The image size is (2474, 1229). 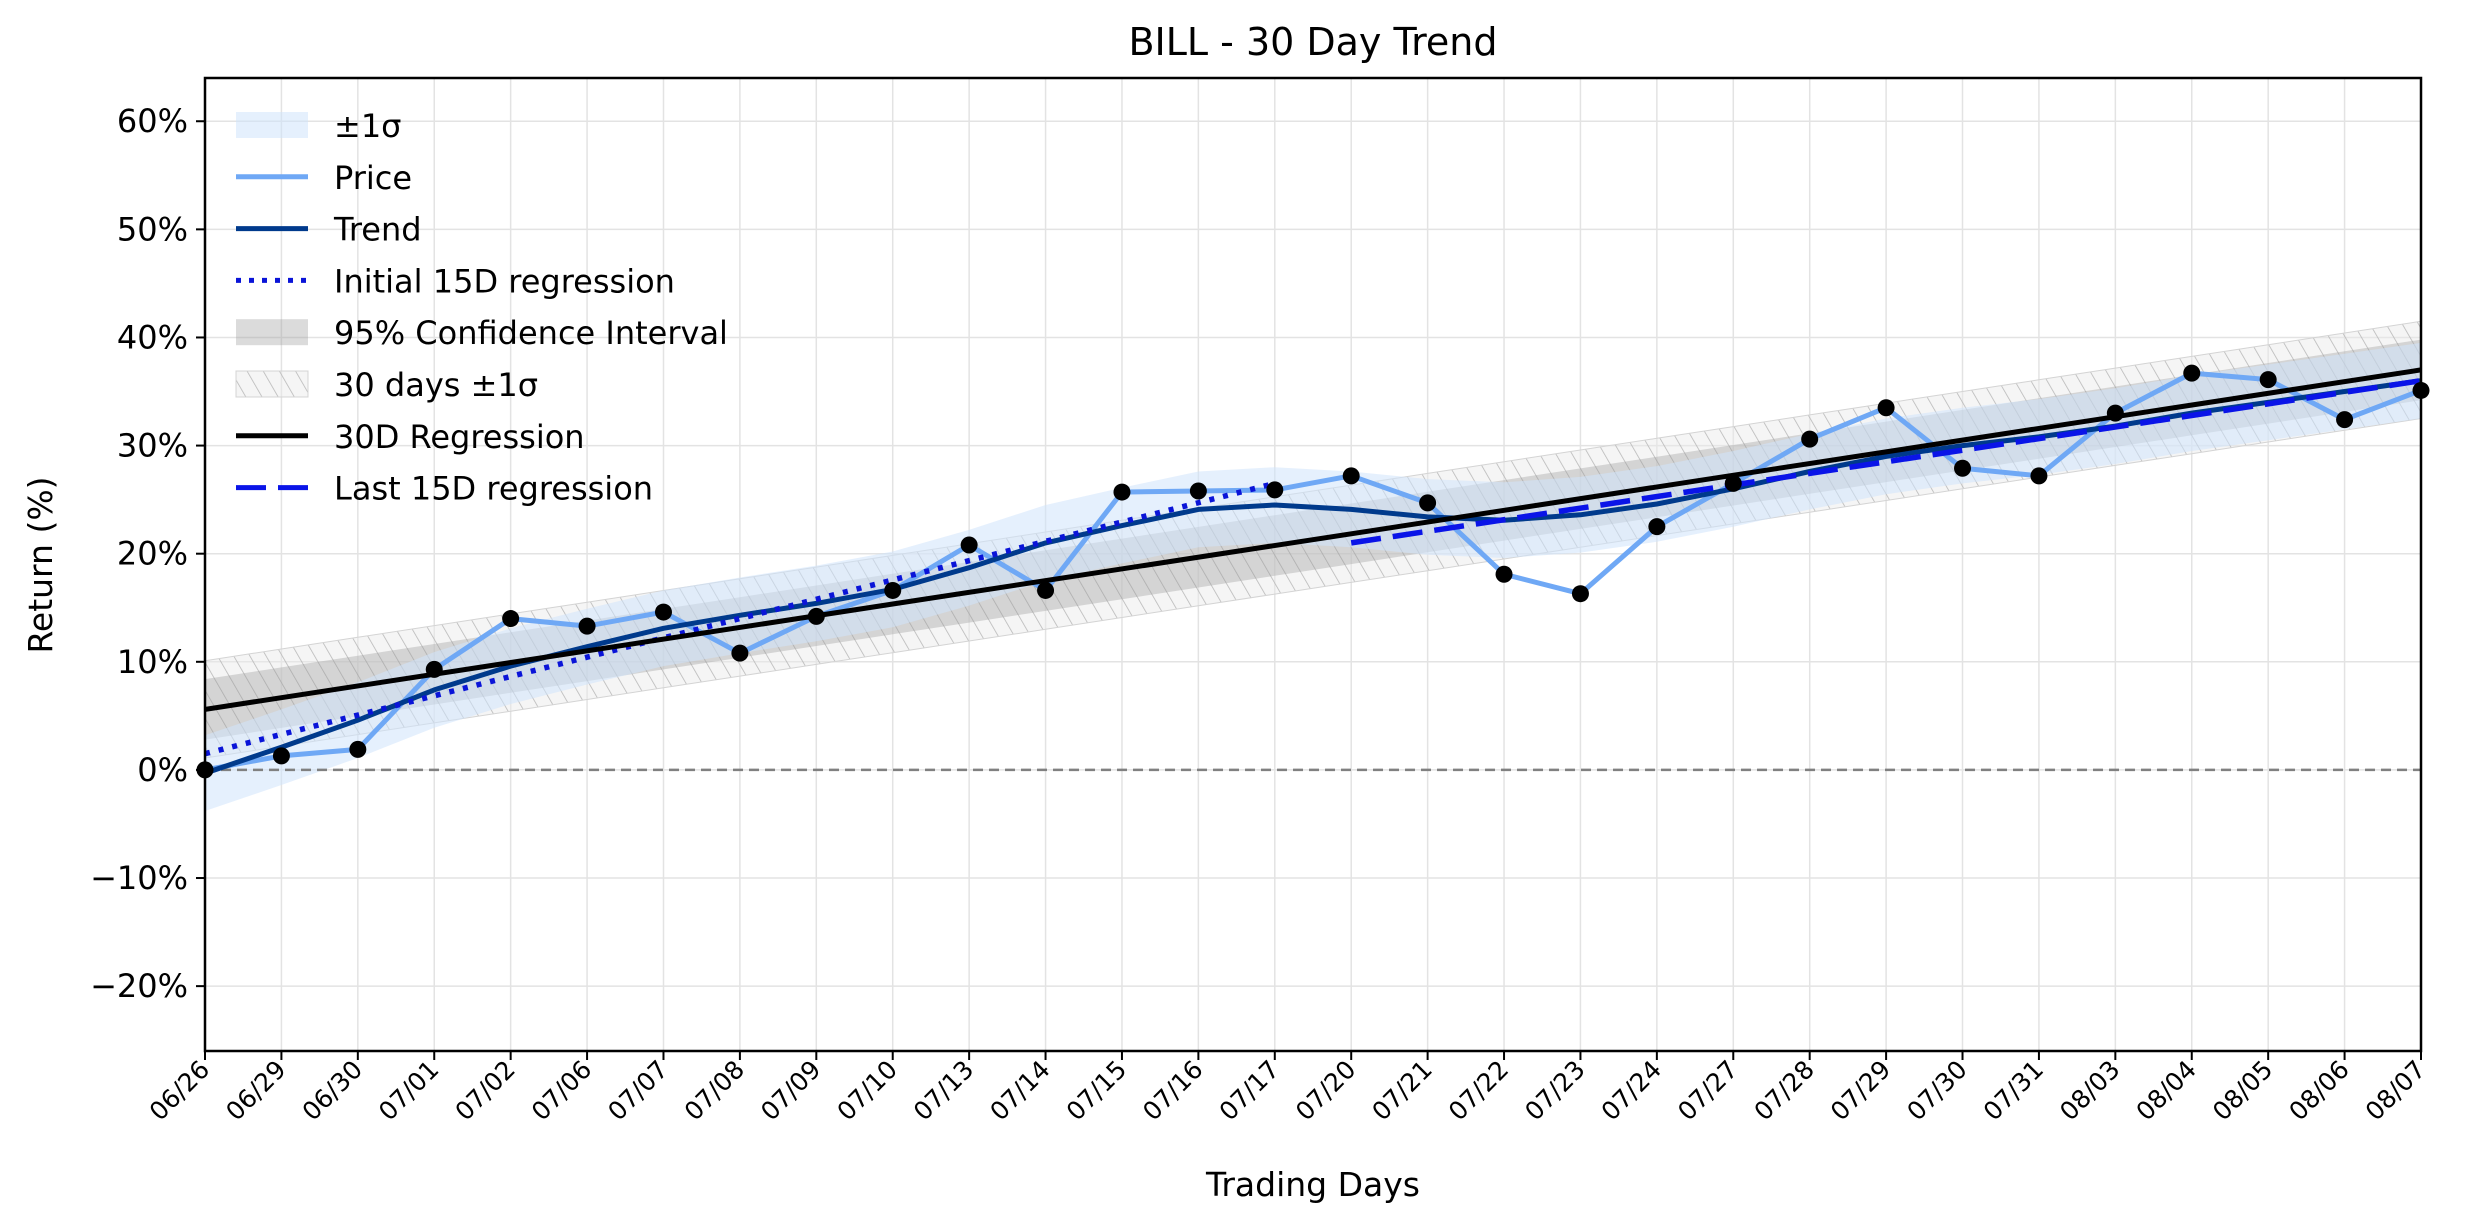 I want to click on x-tick-label: 07/30, so click(x=1936, y=1090).